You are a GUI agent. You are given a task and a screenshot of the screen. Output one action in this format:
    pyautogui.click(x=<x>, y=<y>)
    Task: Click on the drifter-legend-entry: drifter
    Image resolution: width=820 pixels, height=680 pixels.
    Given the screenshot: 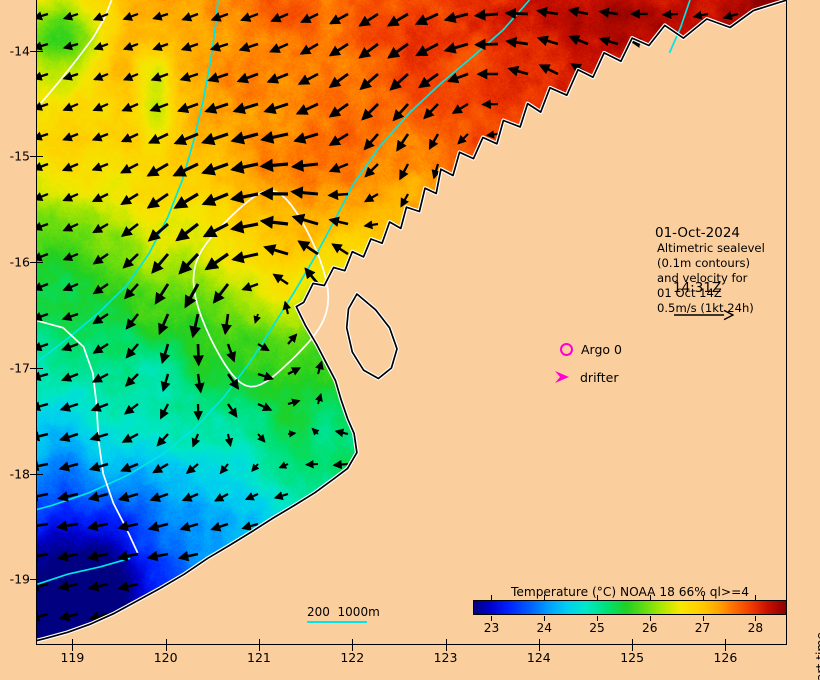 What is the action you would take?
    pyautogui.click(x=585, y=377)
    